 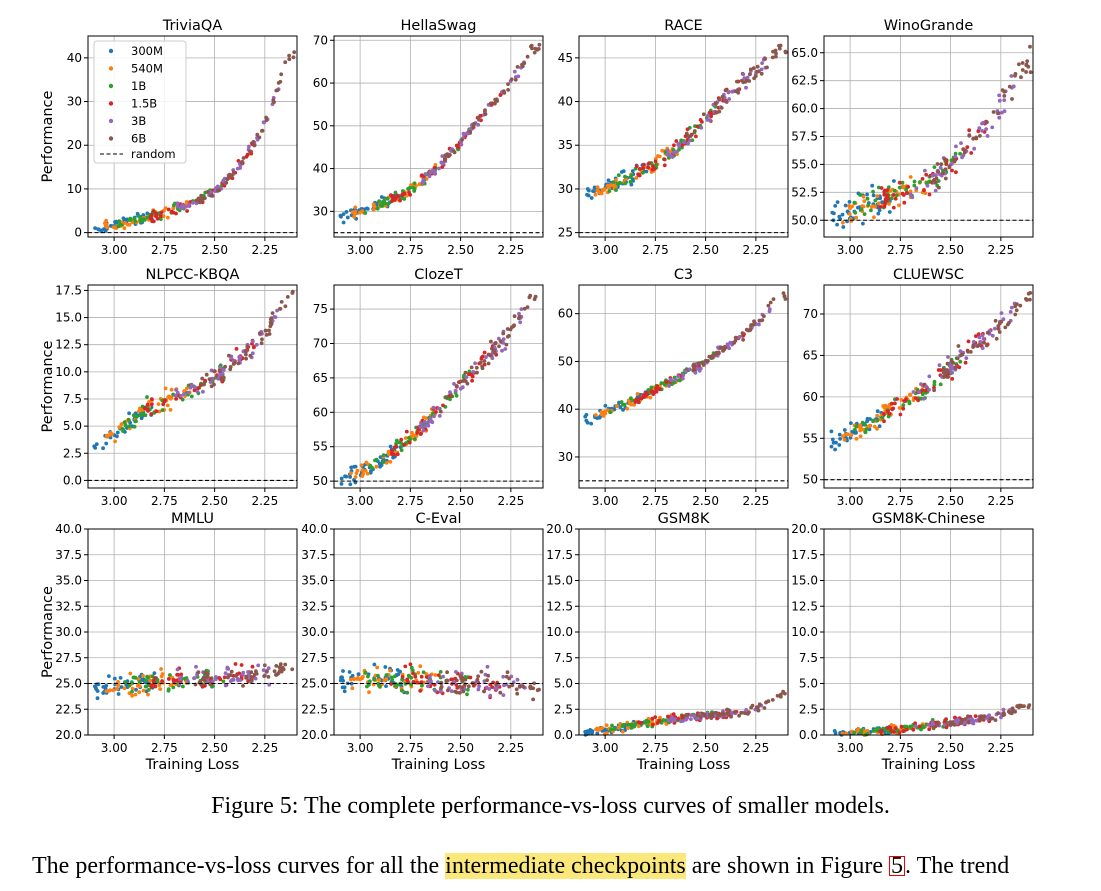 I want to click on y-tick-label: 55, so click(x=810, y=438).